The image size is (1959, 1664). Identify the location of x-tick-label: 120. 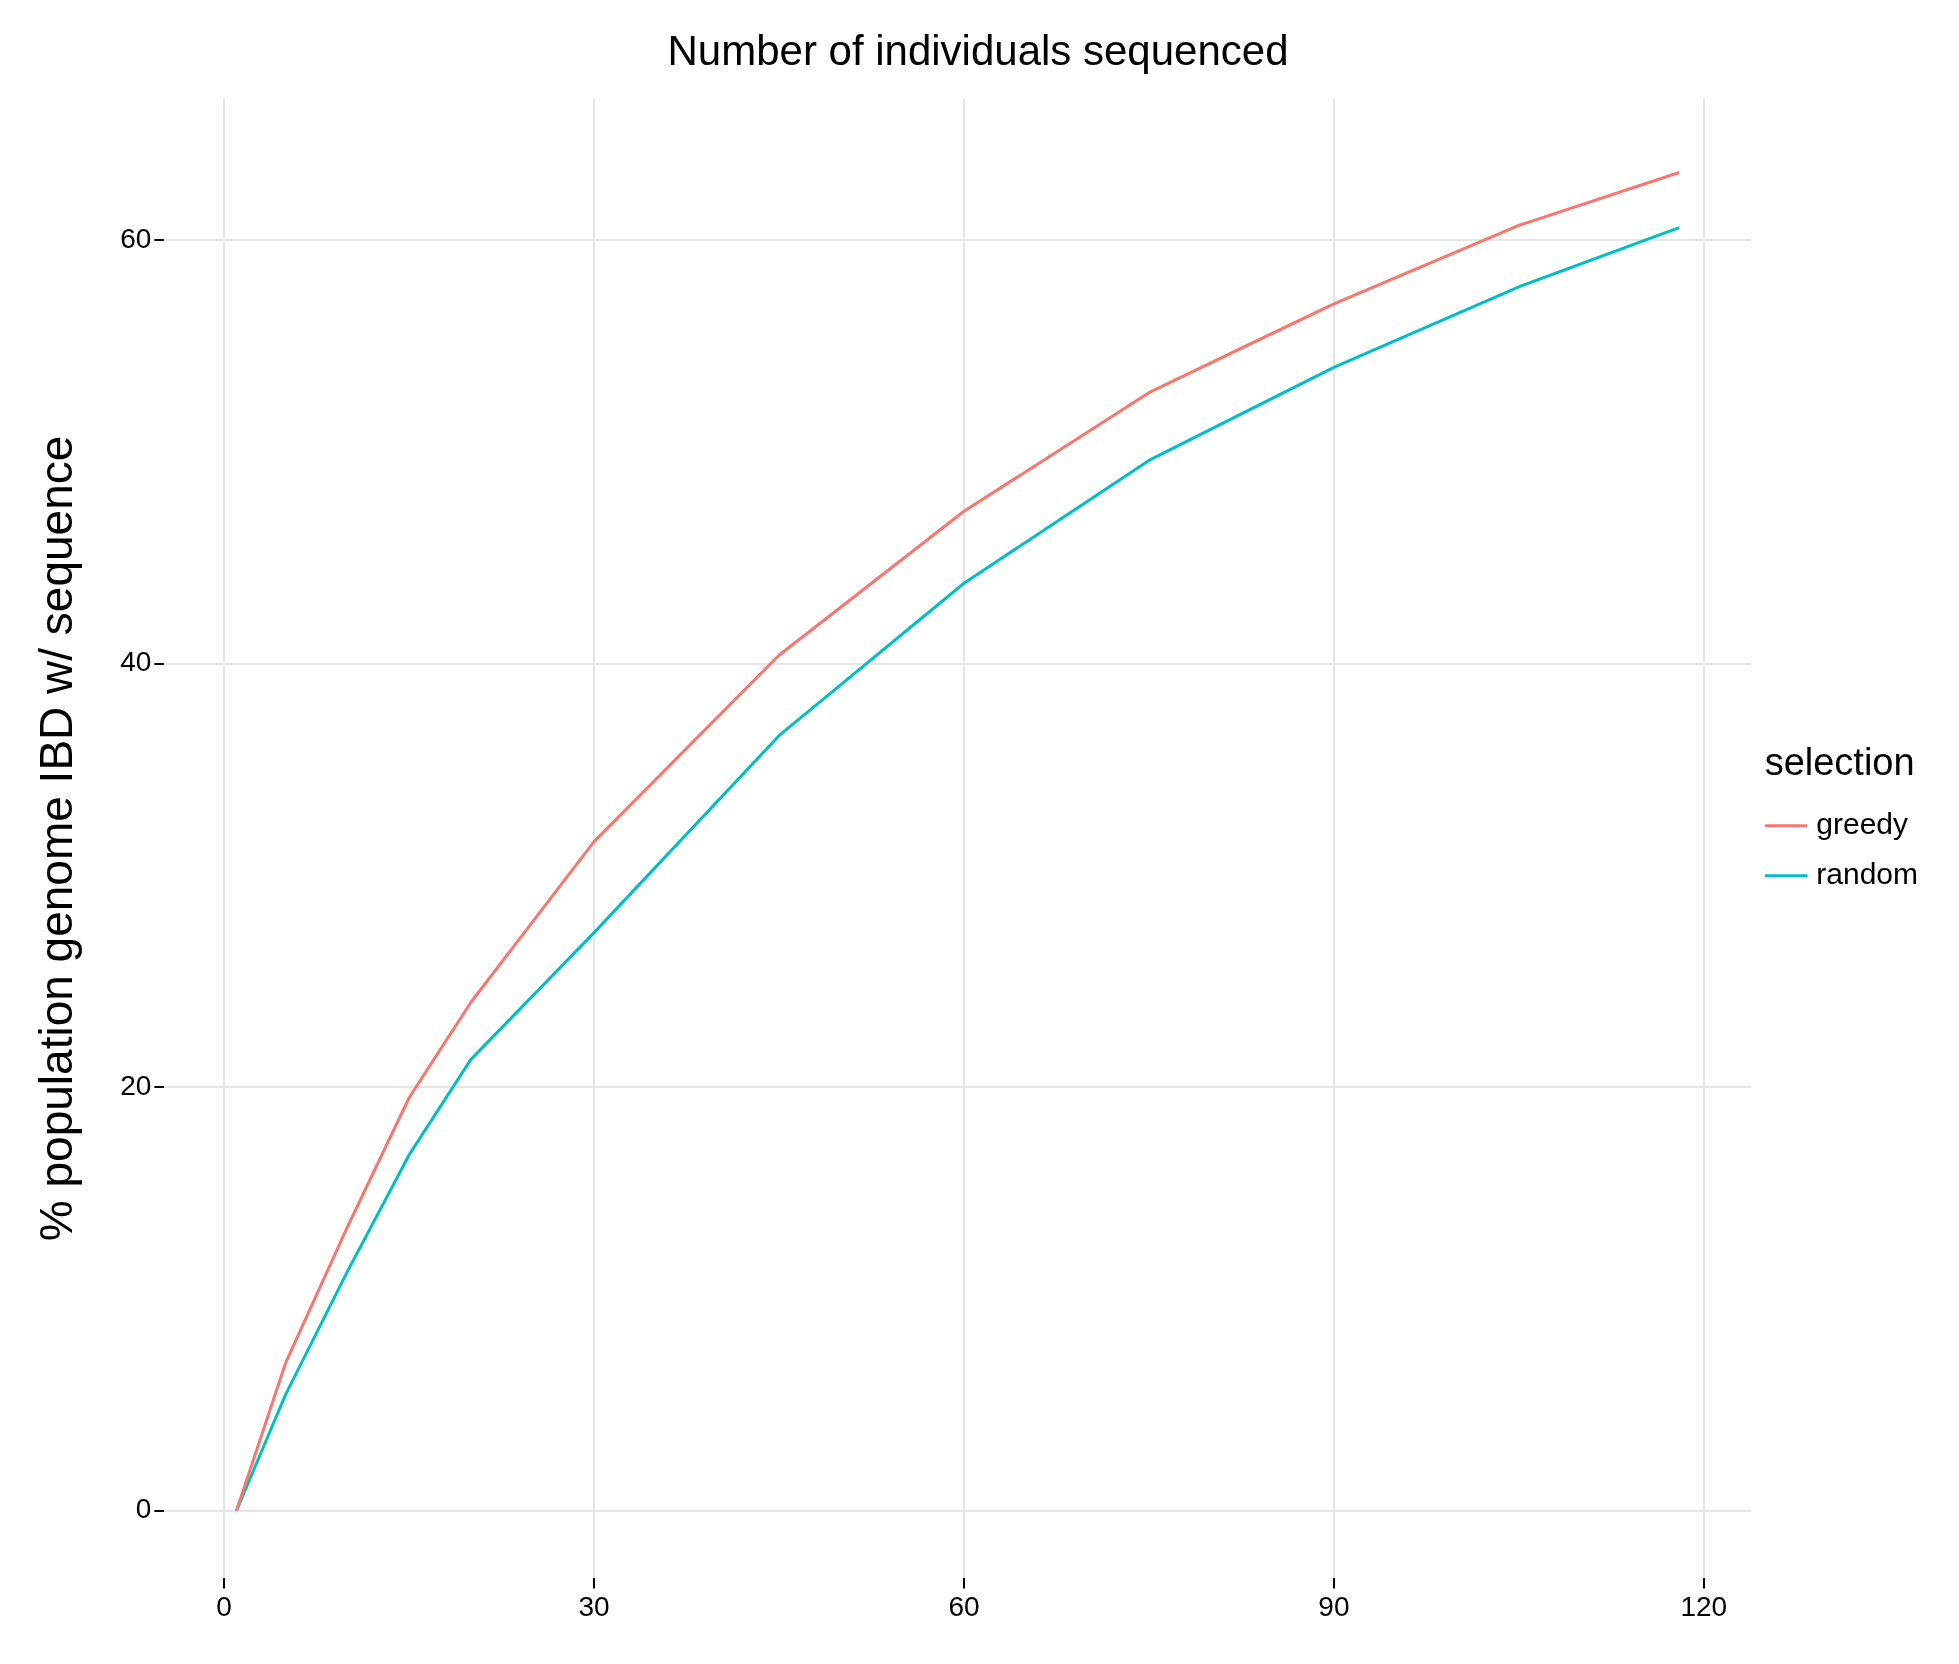
(1704, 1606).